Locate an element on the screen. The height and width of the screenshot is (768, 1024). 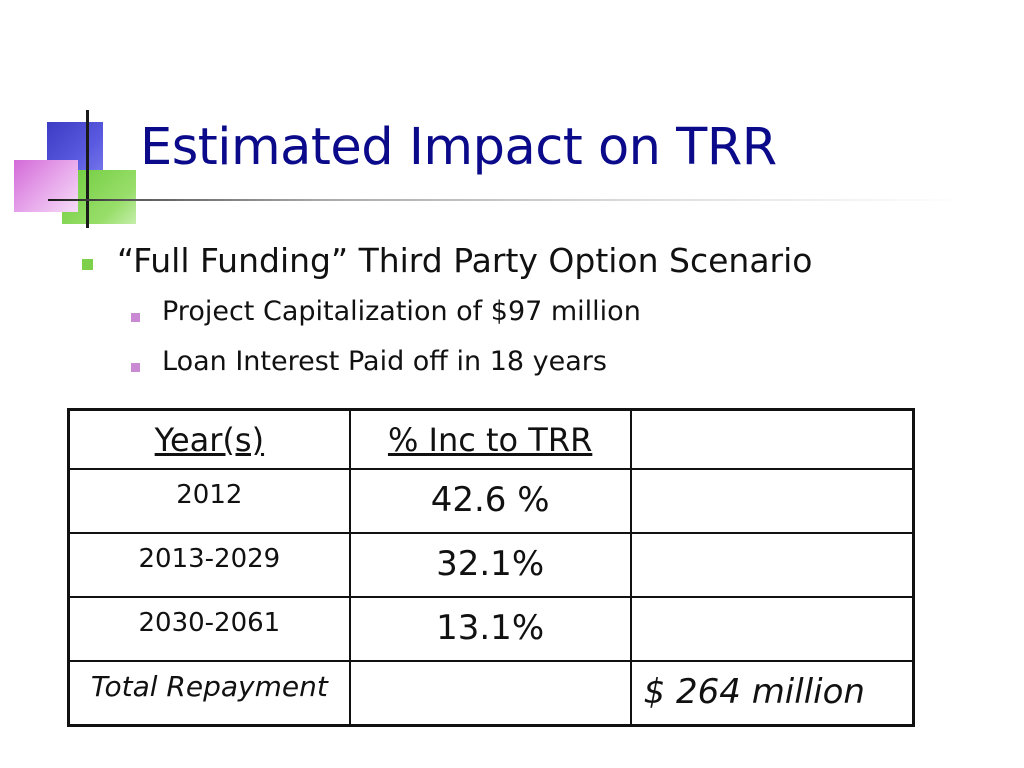
cell-pct: 32.1% is located at coordinates (490, 565).